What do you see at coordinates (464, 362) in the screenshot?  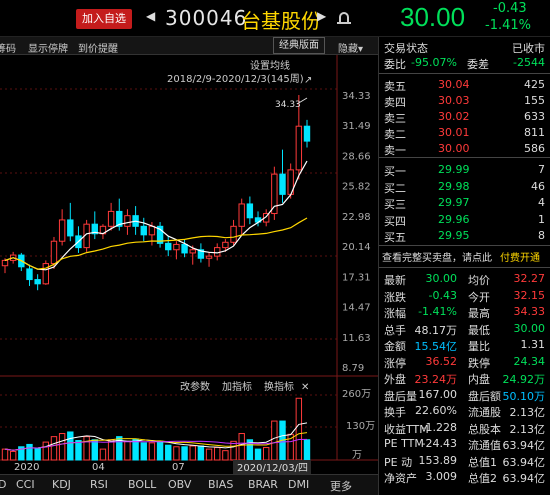 I see `stat-row: 涨停 36.52 跌停 24.34` at bounding box center [464, 362].